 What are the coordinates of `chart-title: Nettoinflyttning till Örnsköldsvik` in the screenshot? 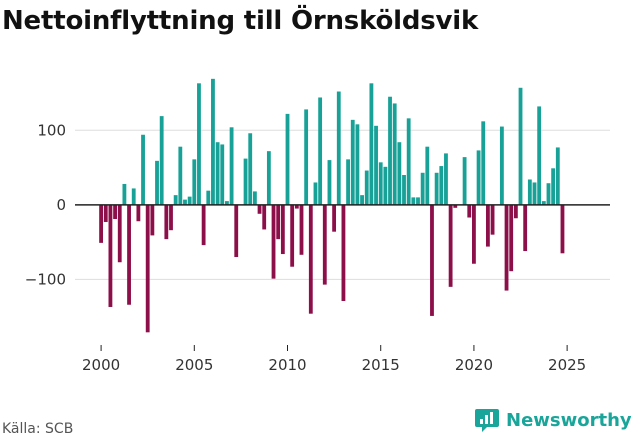 It's located at (240, 21).